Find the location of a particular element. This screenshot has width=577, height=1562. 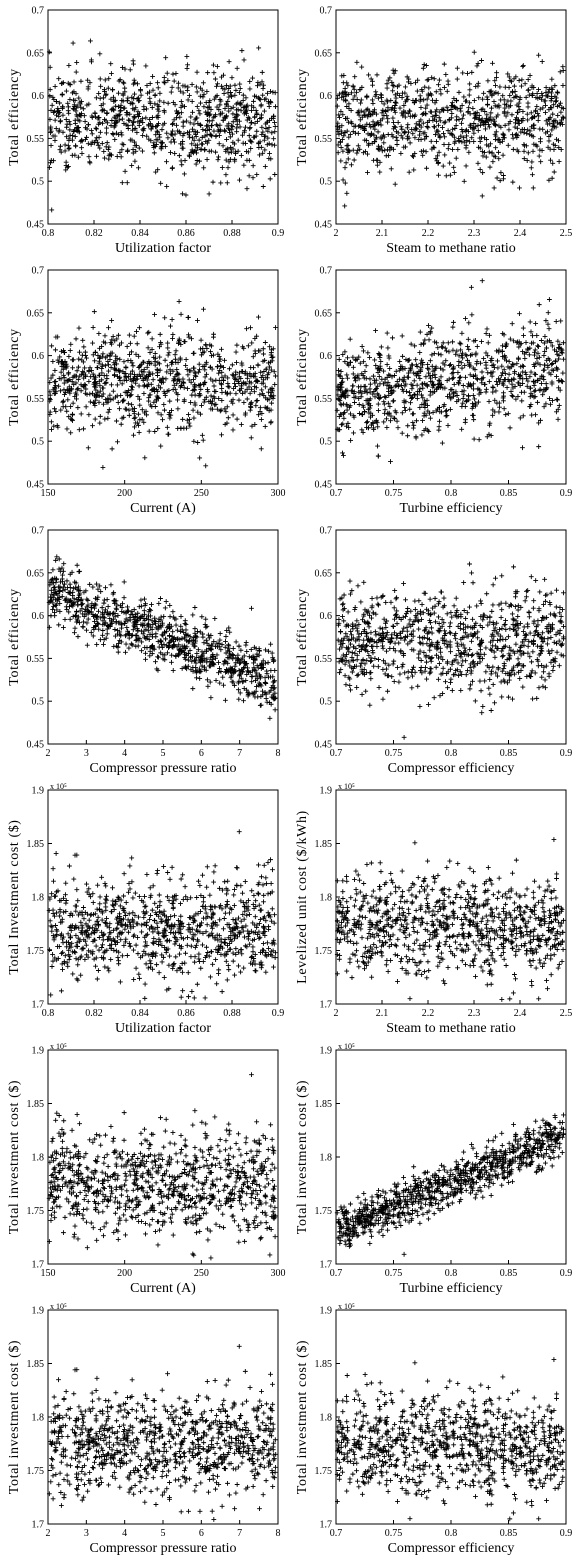

x-tick-label: 0.85 is located at coordinates (509, 493).